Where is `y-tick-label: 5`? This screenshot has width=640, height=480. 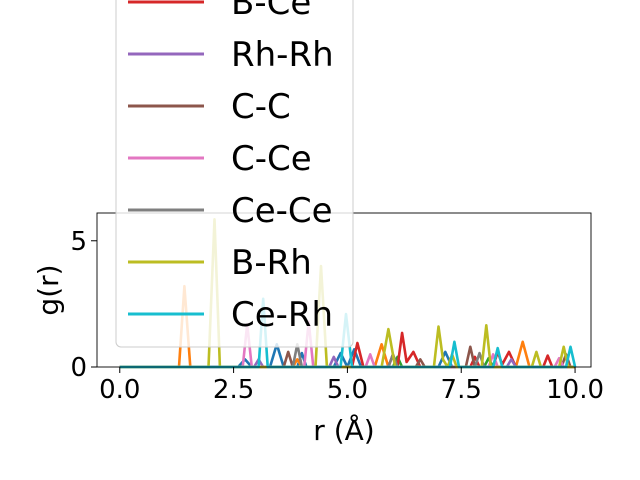 y-tick-label: 5 is located at coordinates (78, 242).